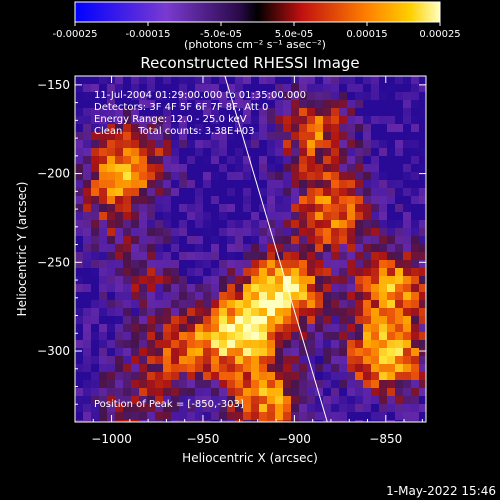 This screenshot has width=500, height=500. I want to click on annotation-clean-counts: Clean Total counts: 3.38E+03, so click(174, 131).